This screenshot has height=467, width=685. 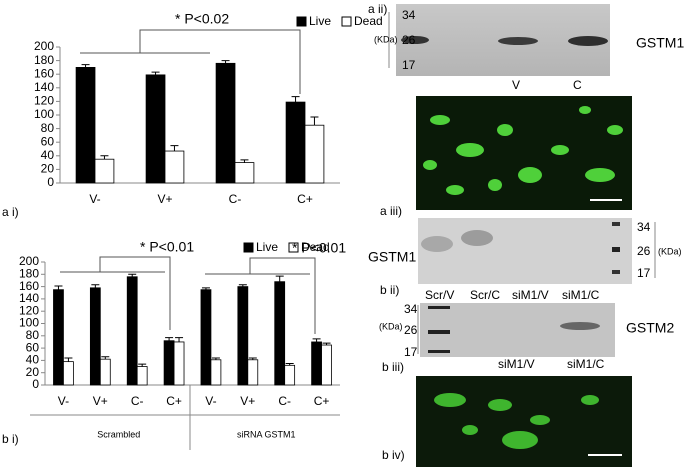 What do you see at coordinates (650, 328) in the screenshot?
I see `protein-label: GSTM2` at bounding box center [650, 328].